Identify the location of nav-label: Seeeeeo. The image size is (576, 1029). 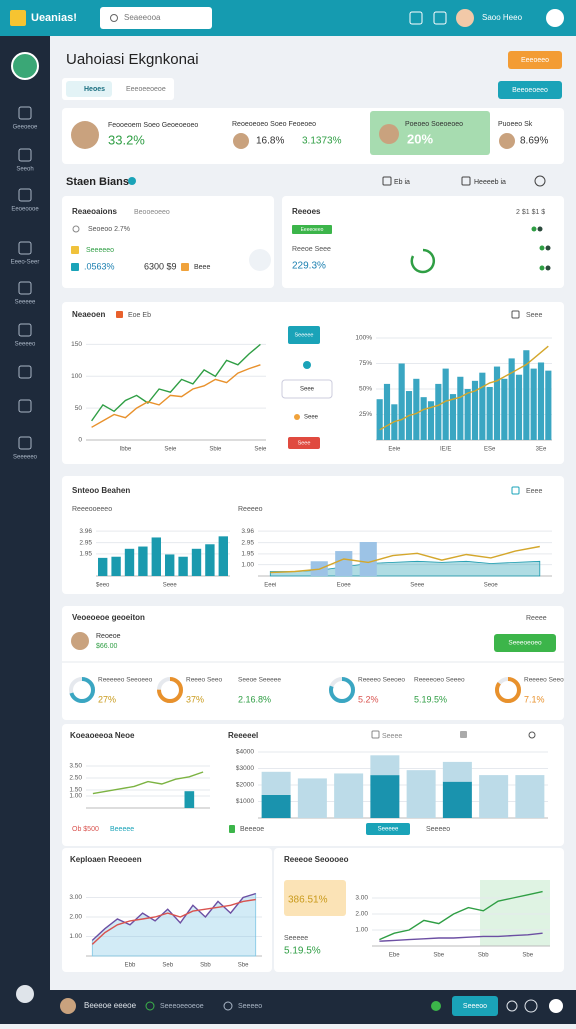
(25, 458).